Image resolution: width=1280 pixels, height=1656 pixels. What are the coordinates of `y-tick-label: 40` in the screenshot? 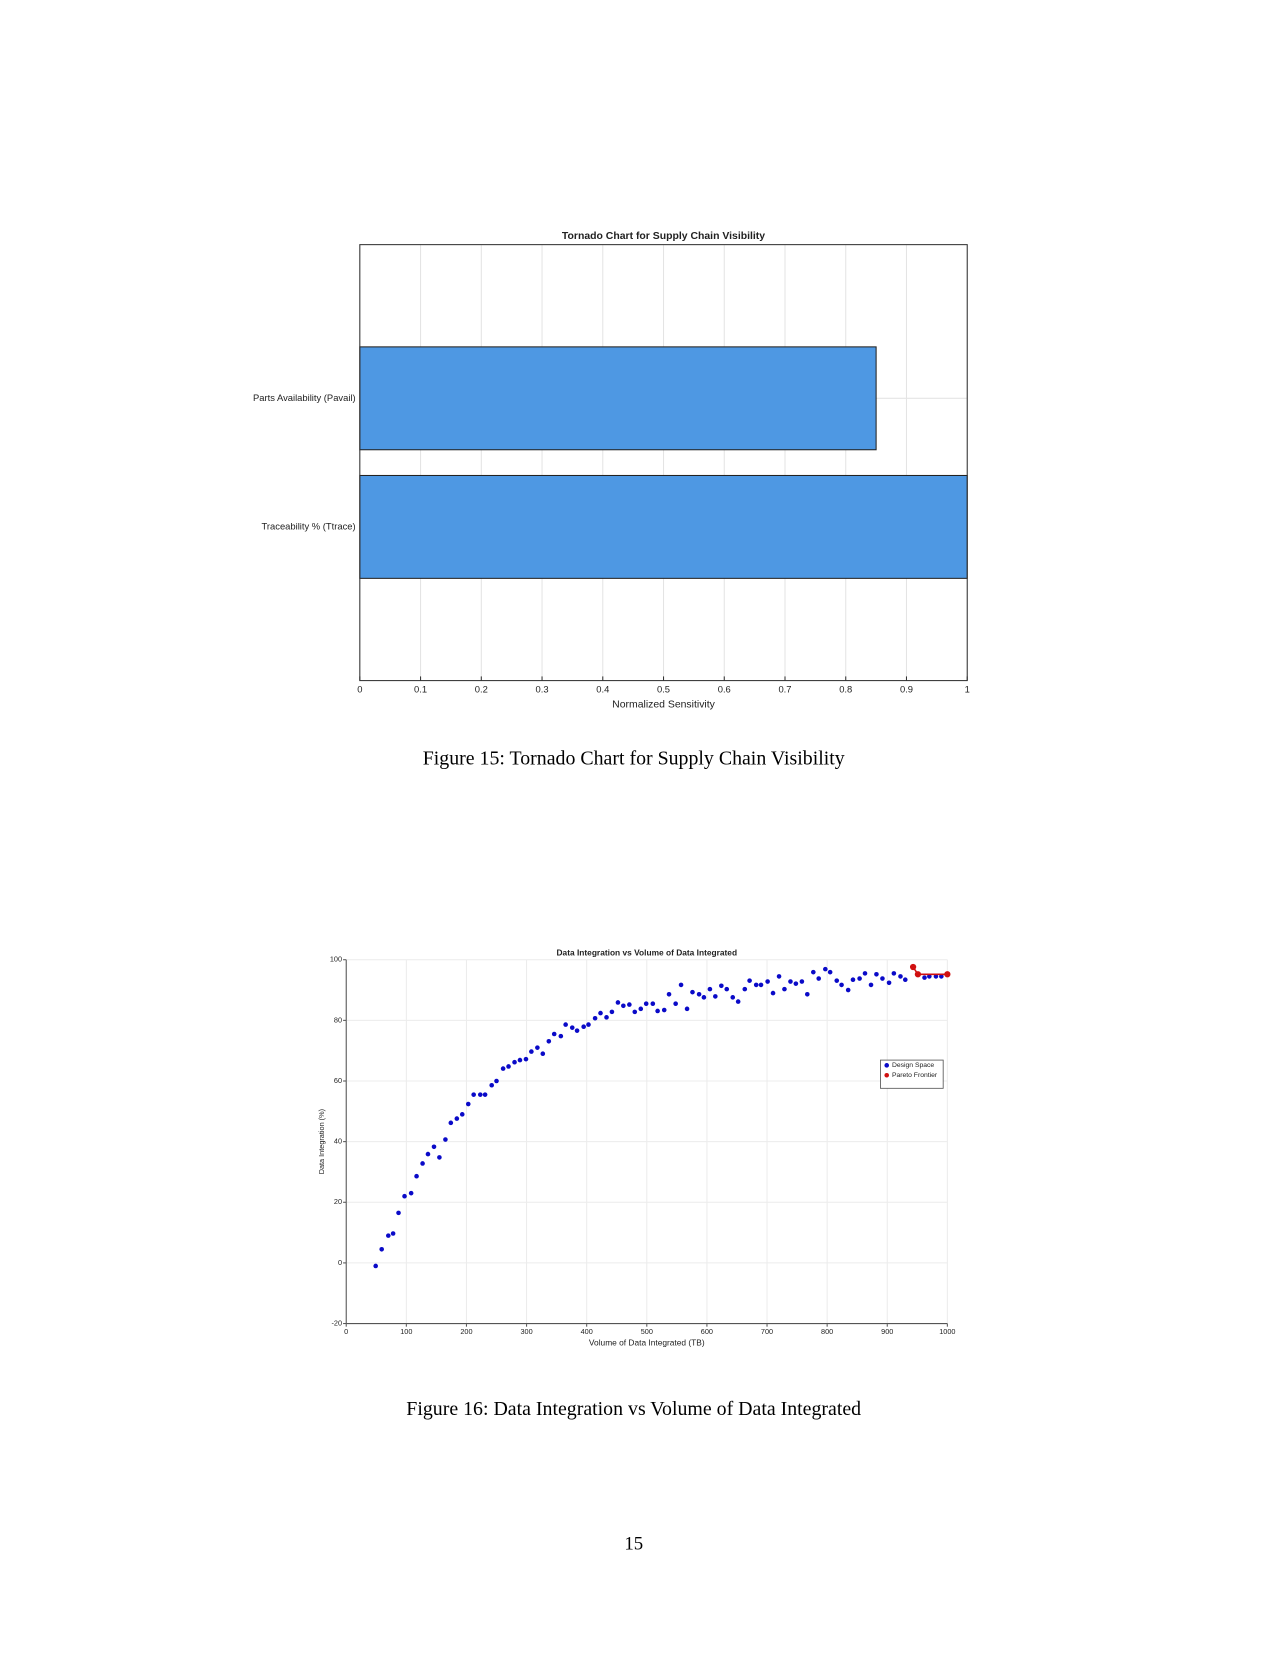 It's located at (338, 1141).